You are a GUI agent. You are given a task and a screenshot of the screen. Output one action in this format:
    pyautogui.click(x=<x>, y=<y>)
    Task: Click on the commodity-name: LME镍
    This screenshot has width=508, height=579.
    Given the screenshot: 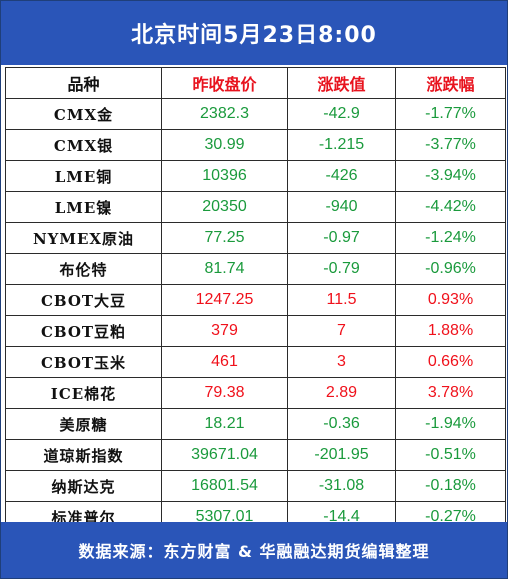 What is the action you would take?
    pyautogui.click(x=83, y=207)
    